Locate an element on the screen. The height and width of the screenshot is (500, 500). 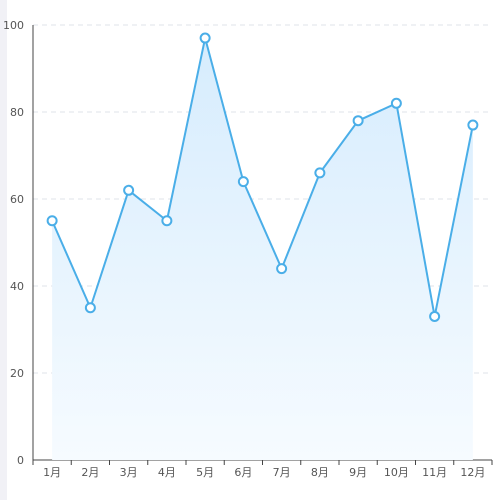
y-tick-label: 80 is located at coordinates (17, 112).